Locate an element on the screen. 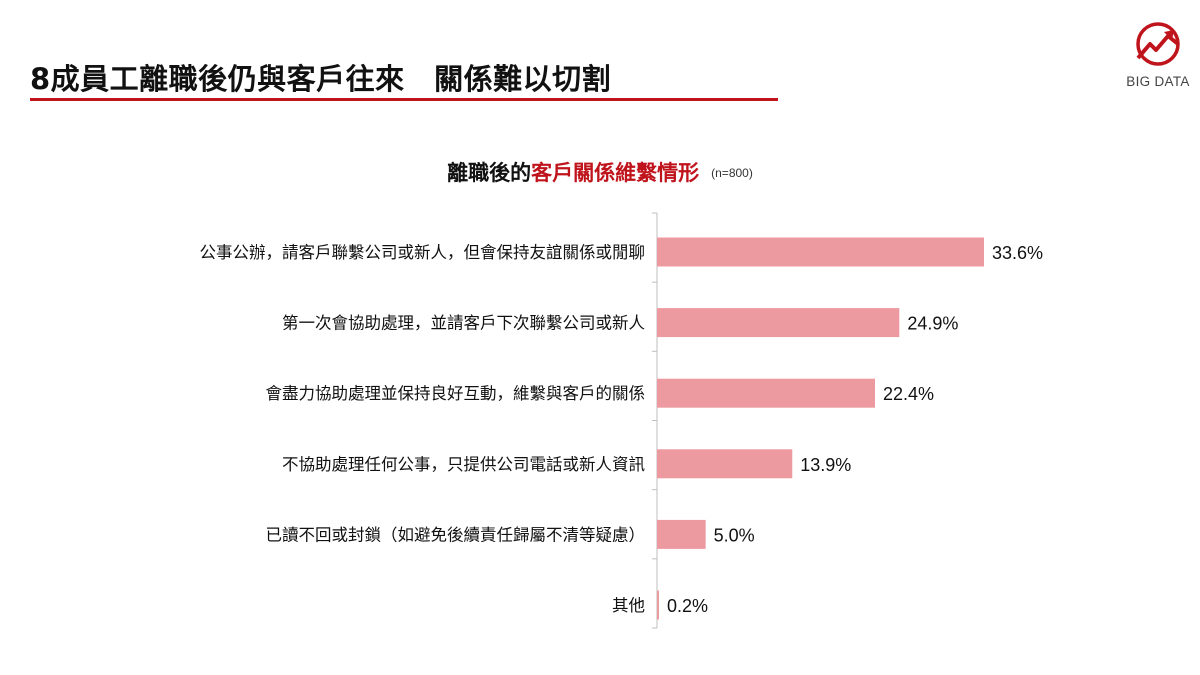 The height and width of the screenshot is (675, 1200). title-underline is located at coordinates (404, 99).